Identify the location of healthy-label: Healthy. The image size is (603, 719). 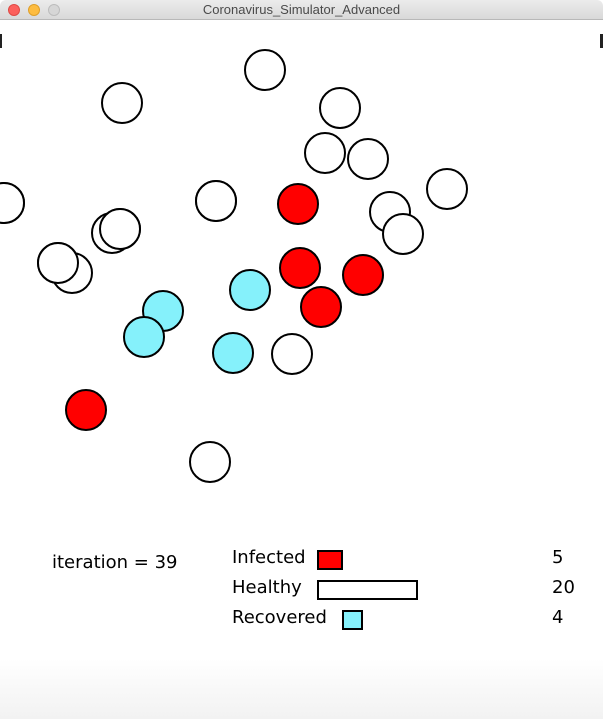
(267, 587).